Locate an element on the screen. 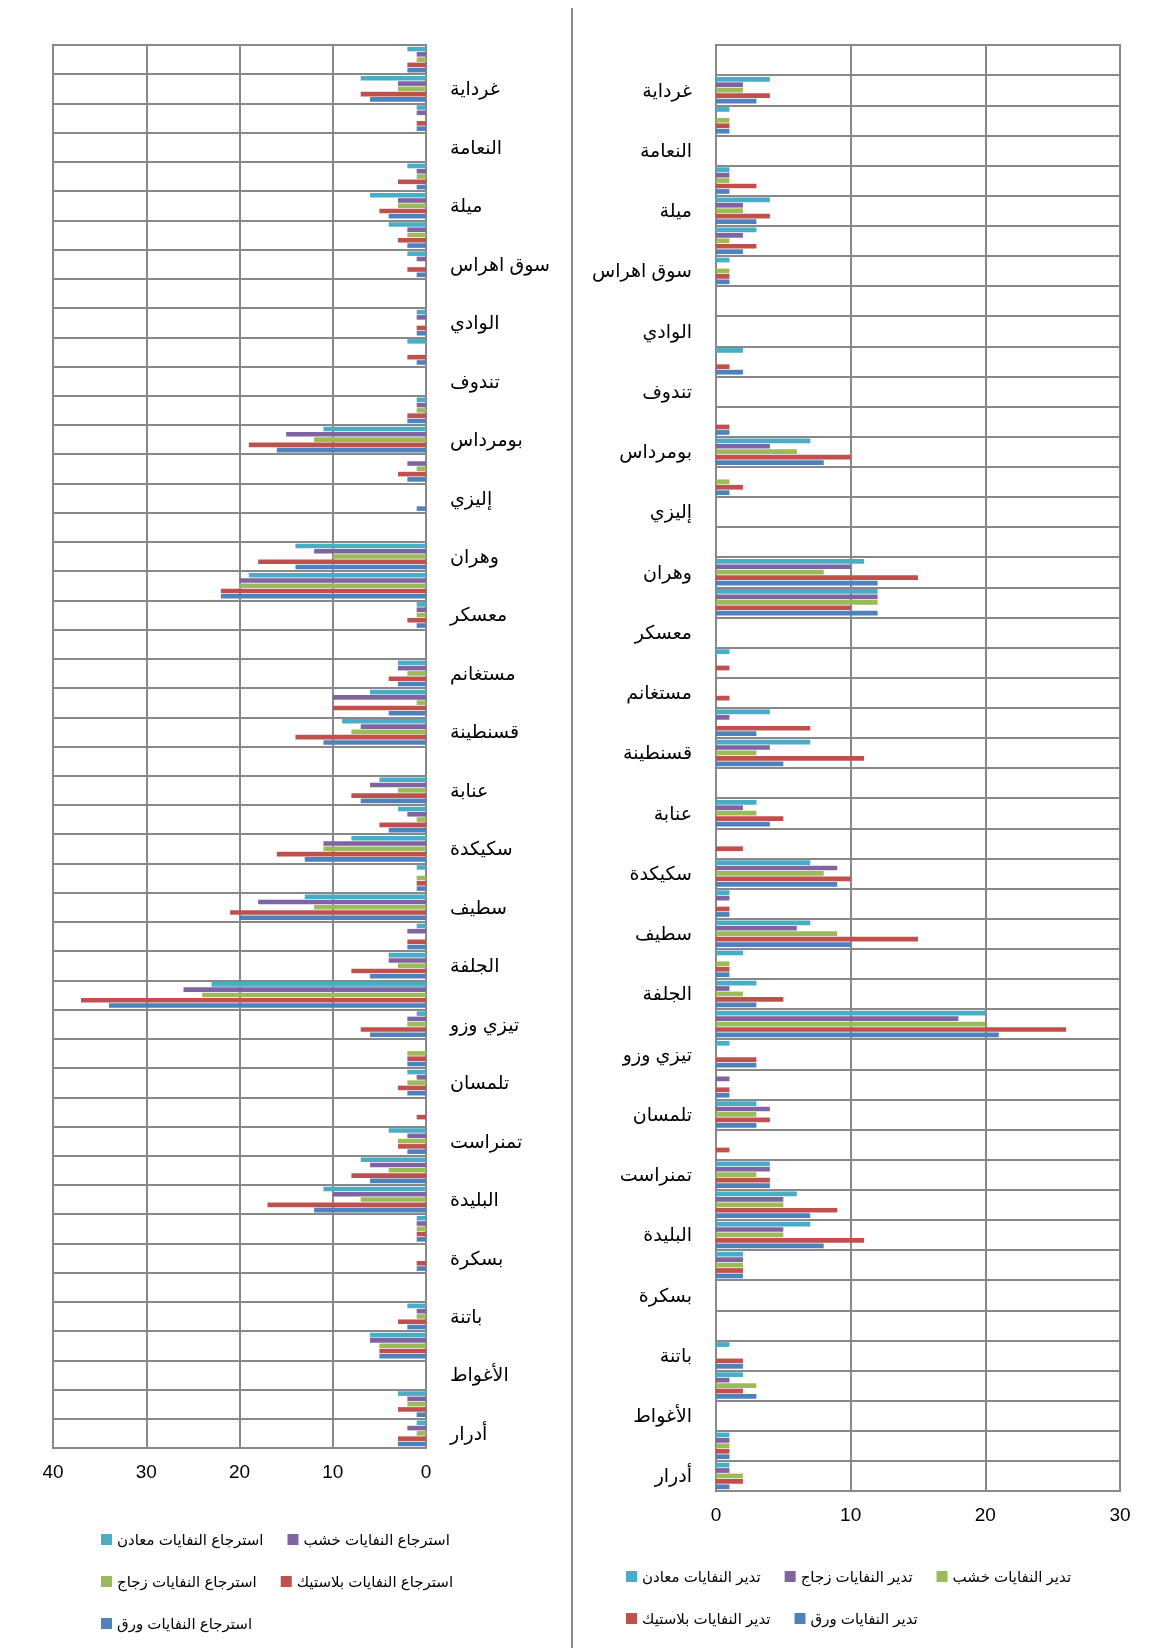 Image resolution: width=1161 pixels, height=1649 pixels. y-tick-label: الأغواط is located at coordinates (479, 1375).